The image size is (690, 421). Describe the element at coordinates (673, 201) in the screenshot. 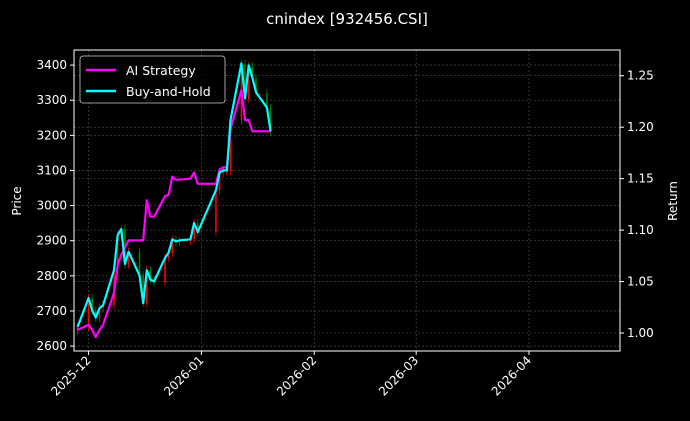

I see `y-axis-label-right: Return` at that location.